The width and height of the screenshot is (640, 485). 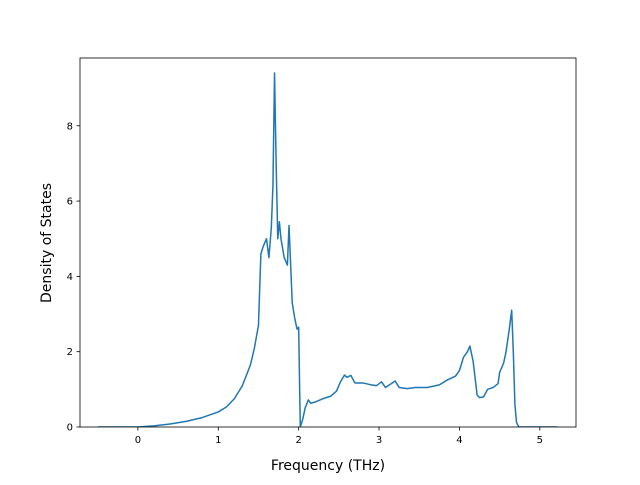 What do you see at coordinates (70, 126) in the screenshot?
I see `y-tick-label: 8` at bounding box center [70, 126].